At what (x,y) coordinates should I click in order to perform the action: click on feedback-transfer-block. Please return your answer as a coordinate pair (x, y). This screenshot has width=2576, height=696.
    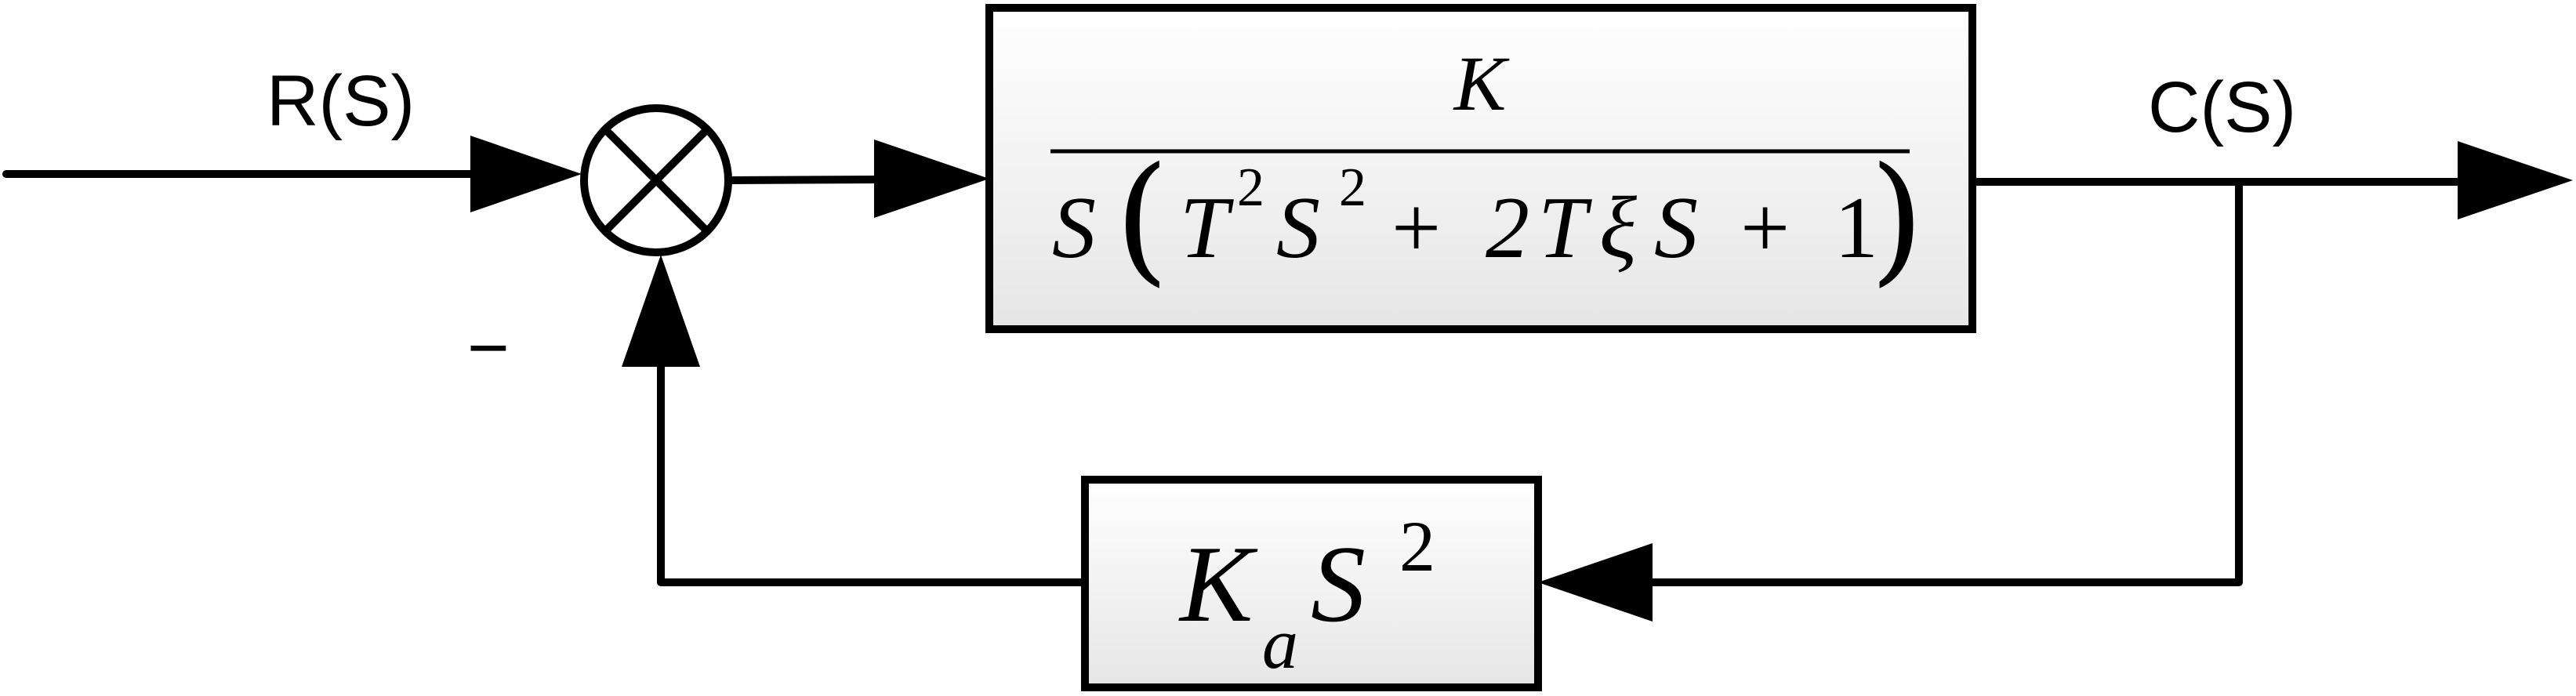
    Looking at the image, I should click on (1311, 584).